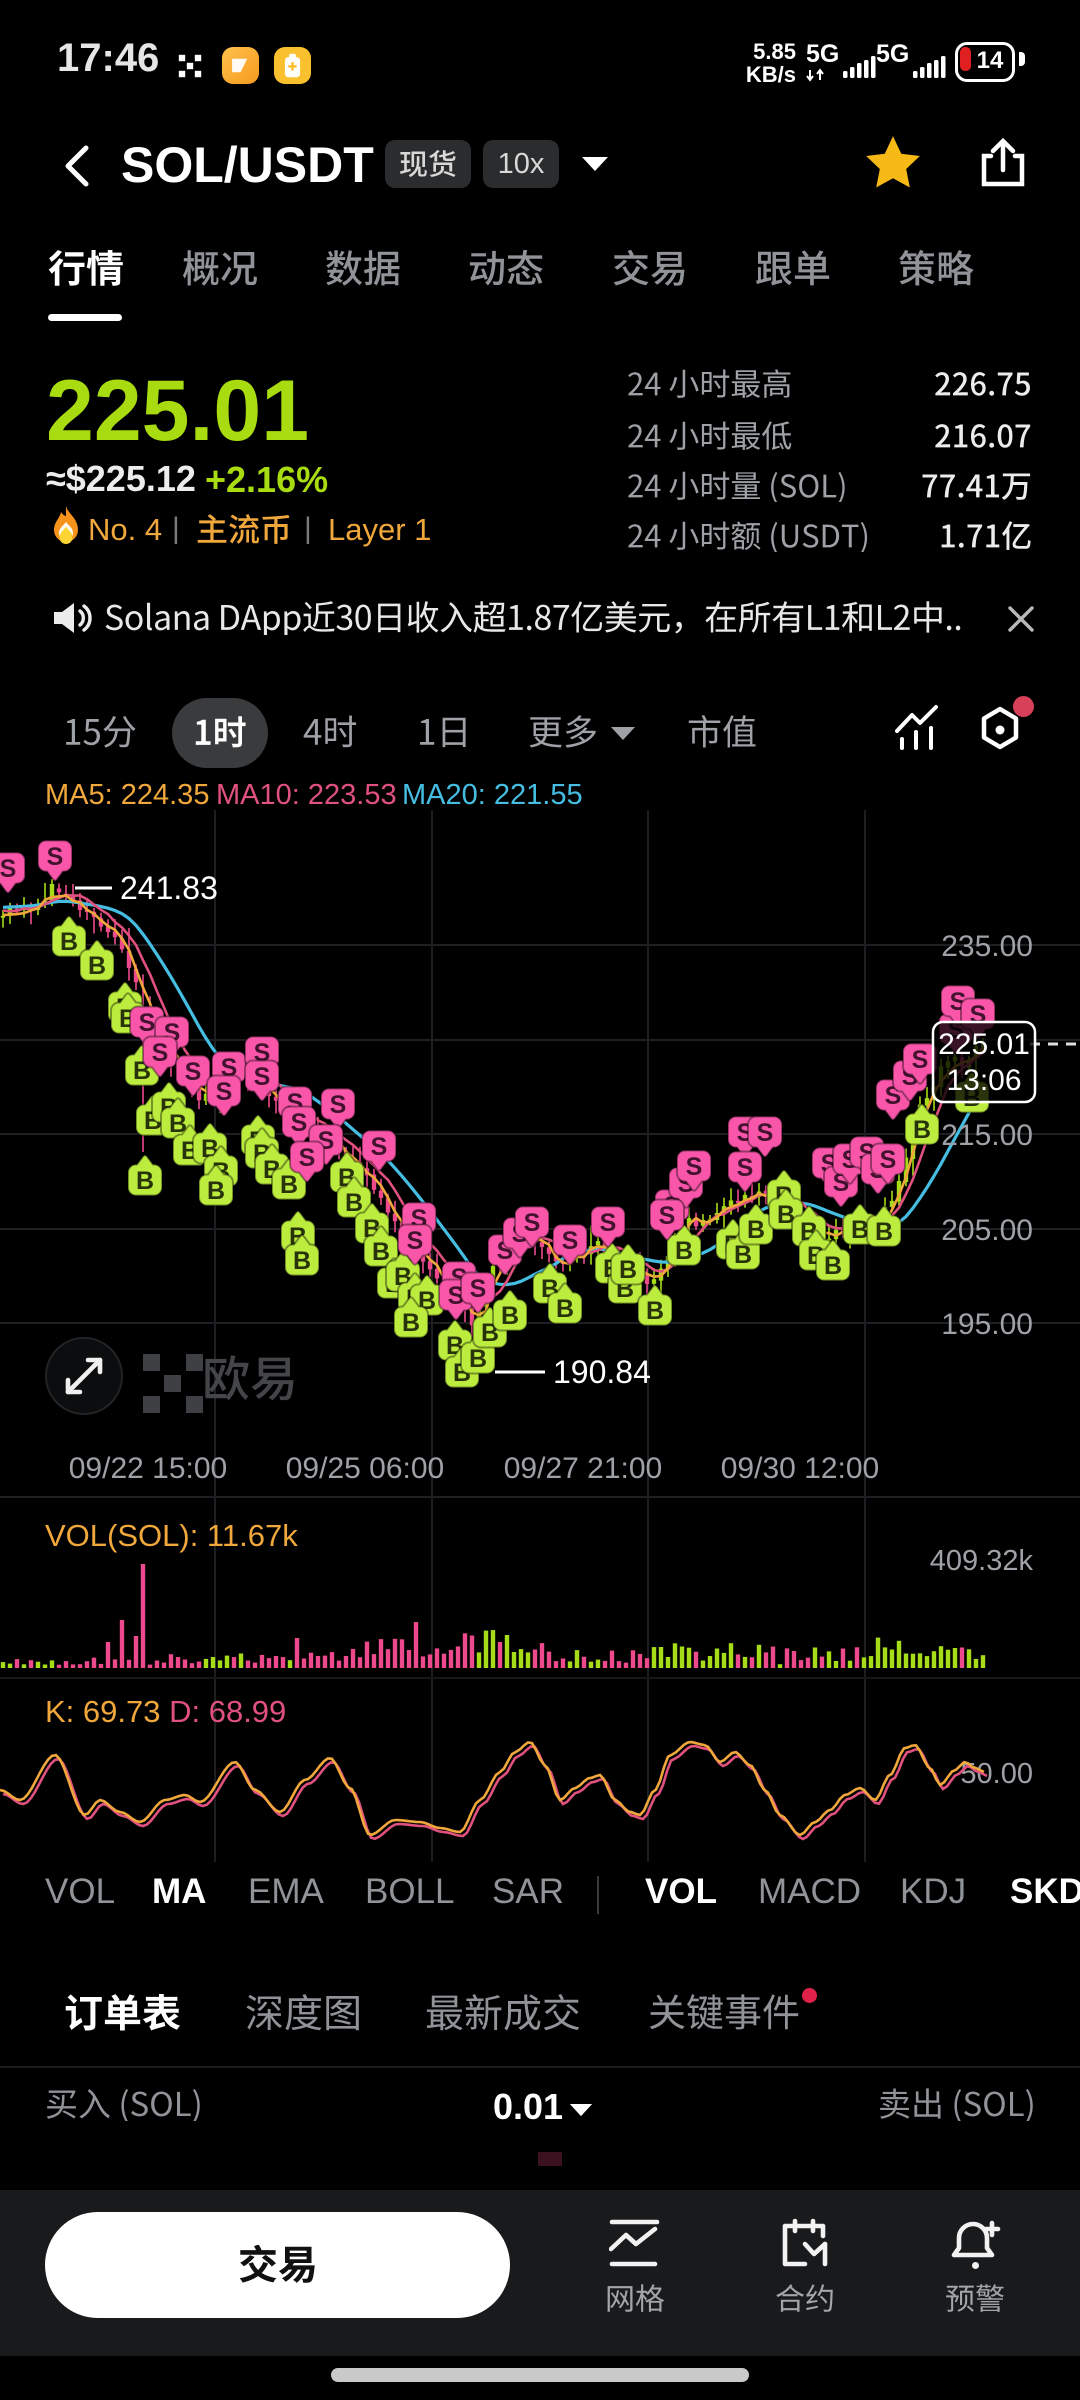 This screenshot has height=2400, width=1080. Describe the element at coordinates (987, 1324) in the screenshot. I see `svg-text: 195.00` at that location.